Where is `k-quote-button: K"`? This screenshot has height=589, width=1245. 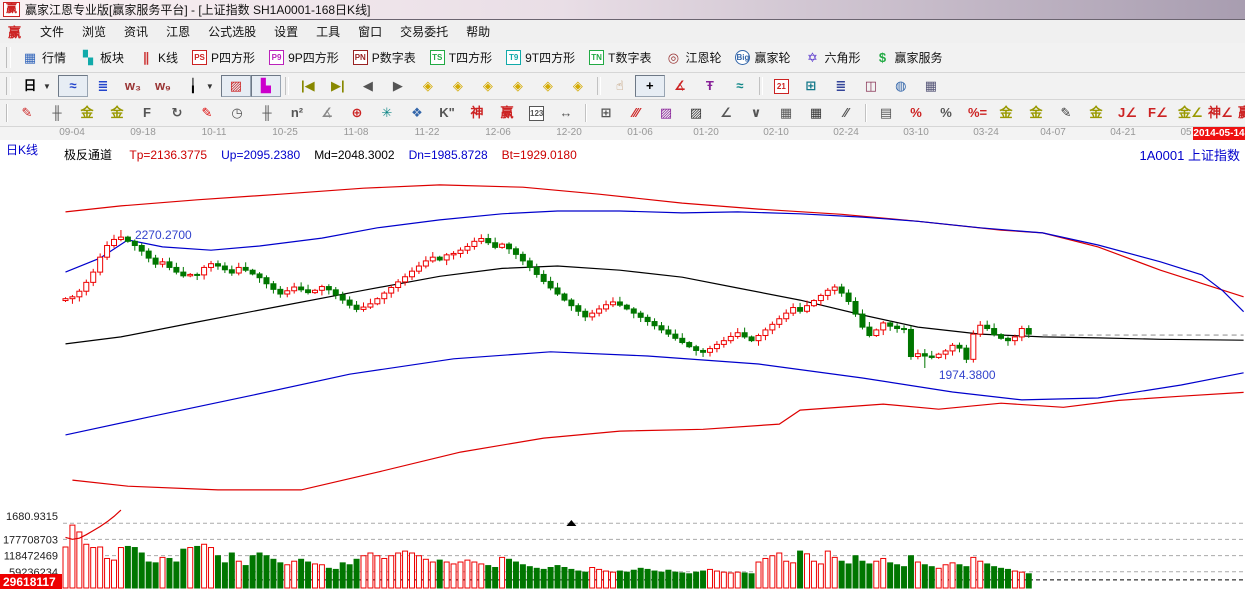
k-quote-button: K" is located at coordinates (447, 113).